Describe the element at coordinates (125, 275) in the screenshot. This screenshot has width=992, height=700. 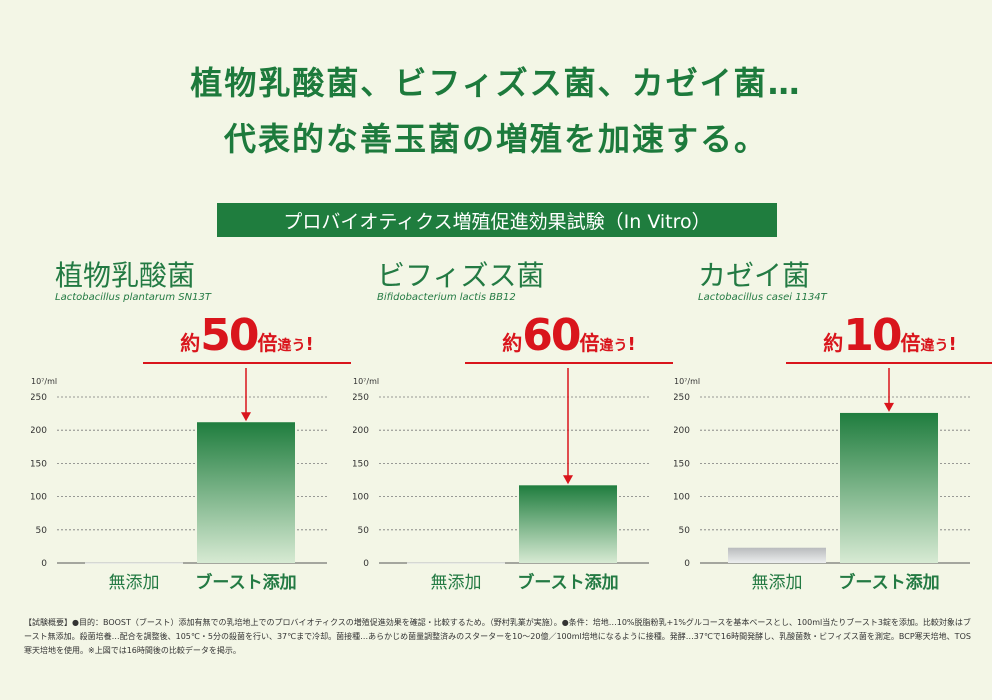
I see `bacteria-name: 植物乳酸菌` at that location.